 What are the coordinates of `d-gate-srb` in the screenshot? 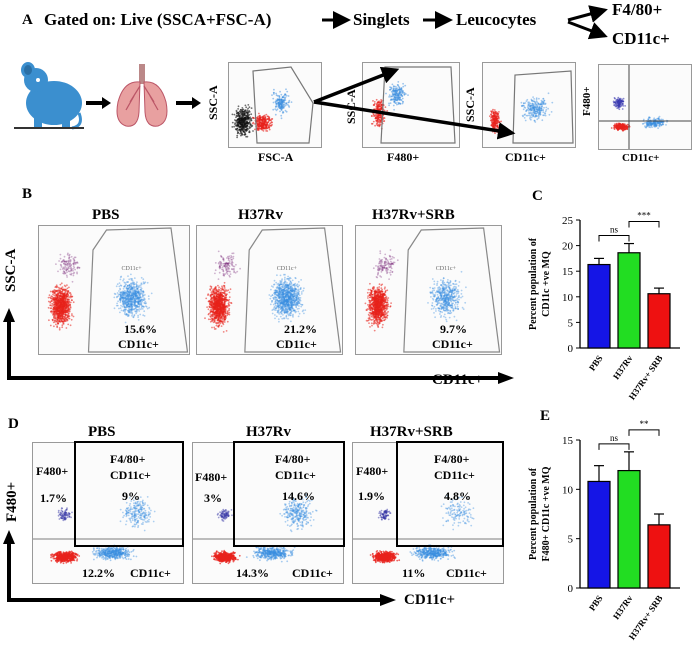 It's located at (450, 494).